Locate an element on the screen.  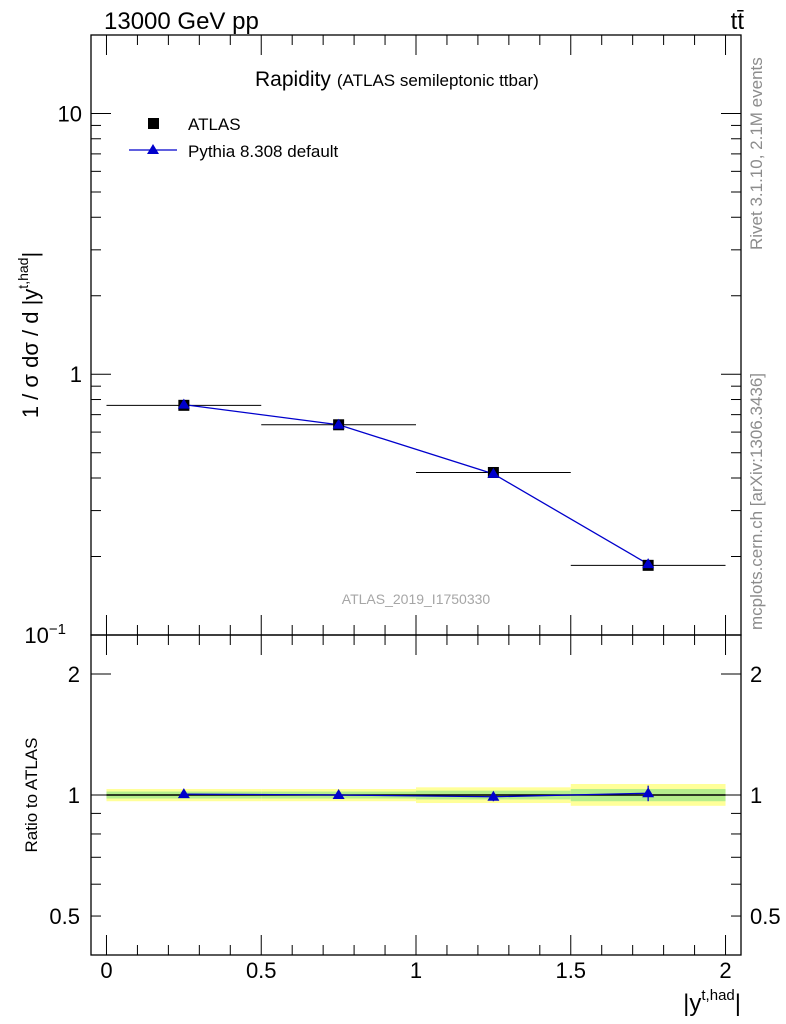
x-axis-label-end: | is located at coordinates (738, 1003).